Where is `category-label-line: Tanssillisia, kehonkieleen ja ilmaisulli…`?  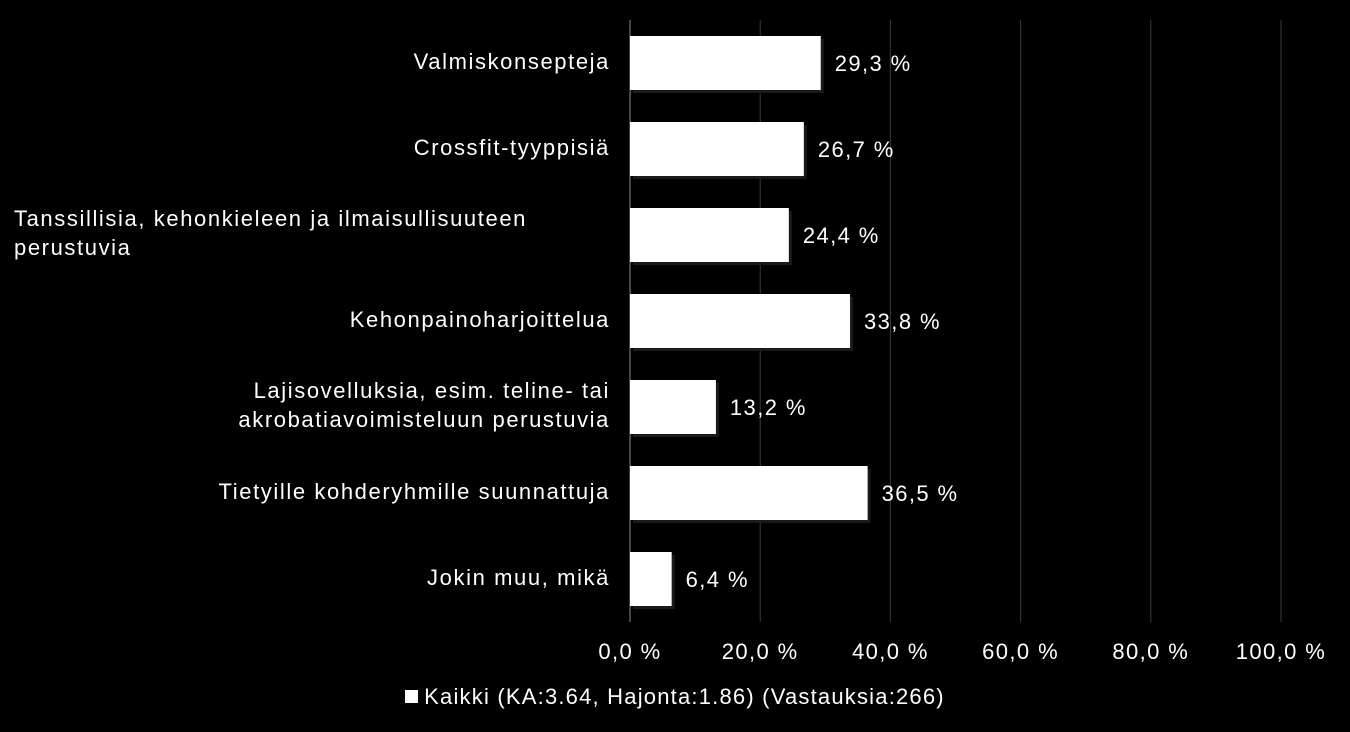 category-label-line: Tanssillisia, kehonkieleen ja ilmaisulli… is located at coordinates (270, 218).